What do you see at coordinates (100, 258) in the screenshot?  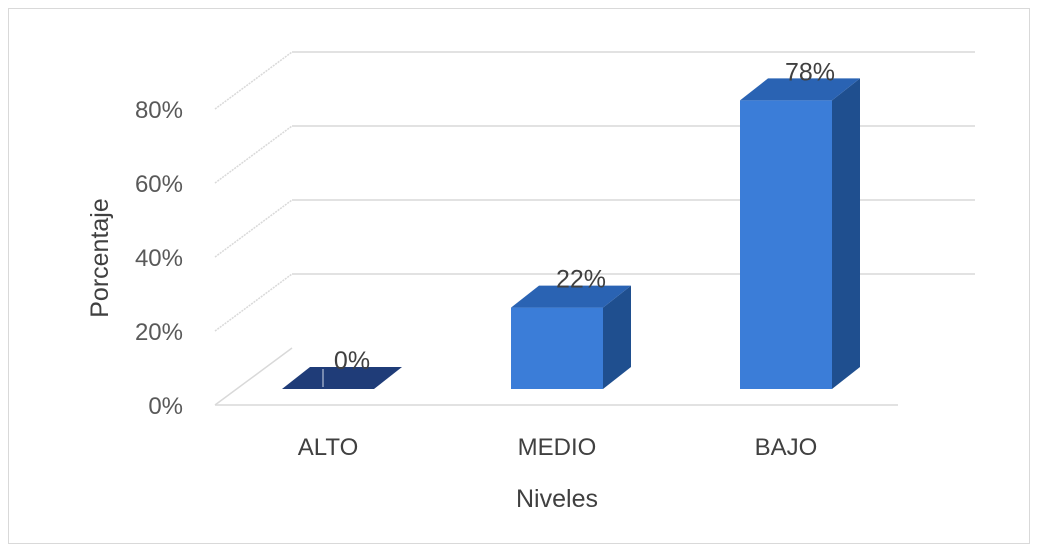 I see `y-axis-title: Porcentaje` at bounding box center [100, 258].